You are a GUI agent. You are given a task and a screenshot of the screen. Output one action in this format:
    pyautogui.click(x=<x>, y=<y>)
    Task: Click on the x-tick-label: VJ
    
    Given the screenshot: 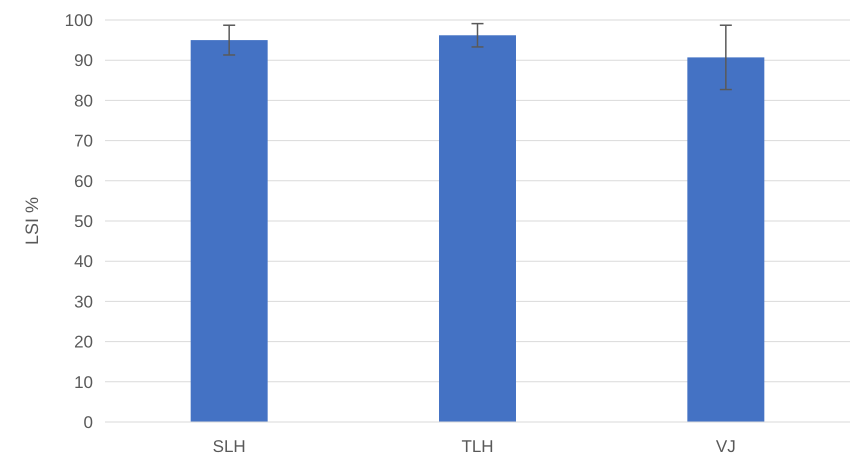 What is the action you would take?
    pyautogui.click(x=726, y=446)
    